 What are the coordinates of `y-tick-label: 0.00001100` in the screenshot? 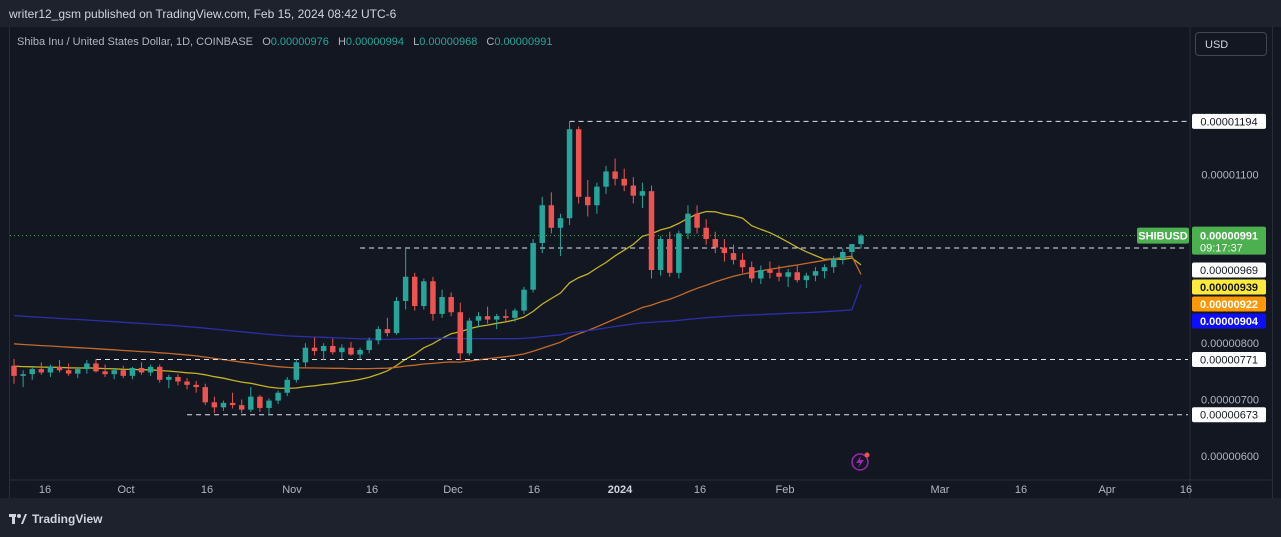 It's located at (1229, 175).